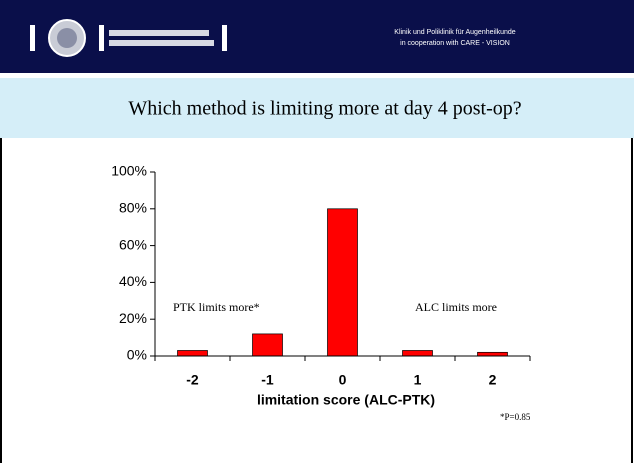  Describe the element at coordinates (133, 208) in the screenshot. I see `y-tick-label: 80%` at that location.